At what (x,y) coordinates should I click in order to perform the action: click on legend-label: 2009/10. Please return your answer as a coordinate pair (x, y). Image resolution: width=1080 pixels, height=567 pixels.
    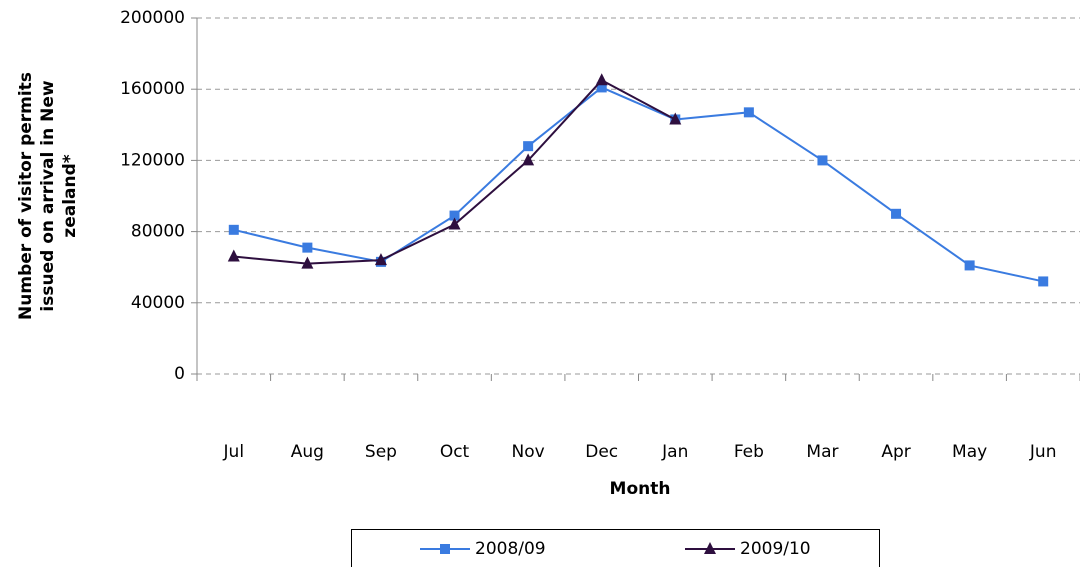
    Looking at the image, I should click on (775, 549).